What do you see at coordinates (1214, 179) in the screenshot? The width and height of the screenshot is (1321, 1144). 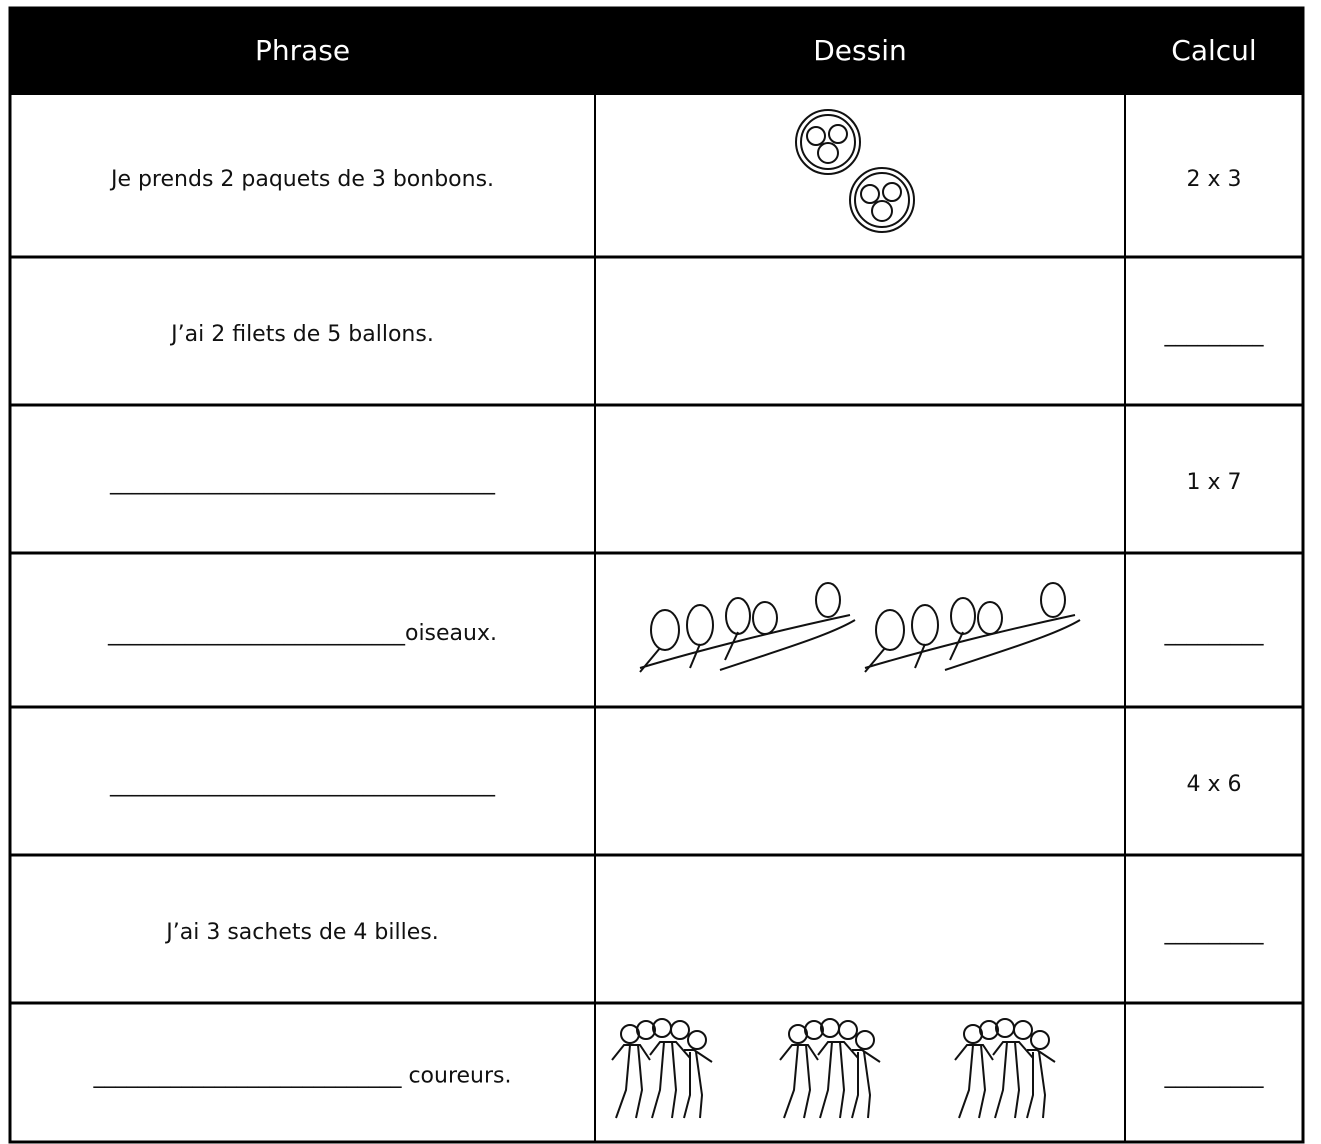 I see `calcul-text: 2 x 3` at bounding box center [1214, 179].